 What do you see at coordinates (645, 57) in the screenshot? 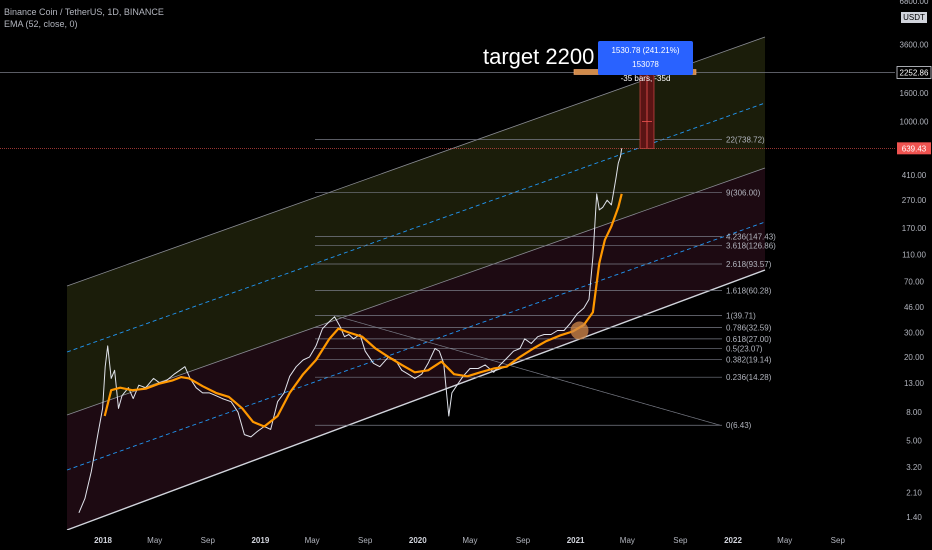
I see `measure-line-1: 1530.78 (241.21%) 153078` at bounding box center [645, 57].